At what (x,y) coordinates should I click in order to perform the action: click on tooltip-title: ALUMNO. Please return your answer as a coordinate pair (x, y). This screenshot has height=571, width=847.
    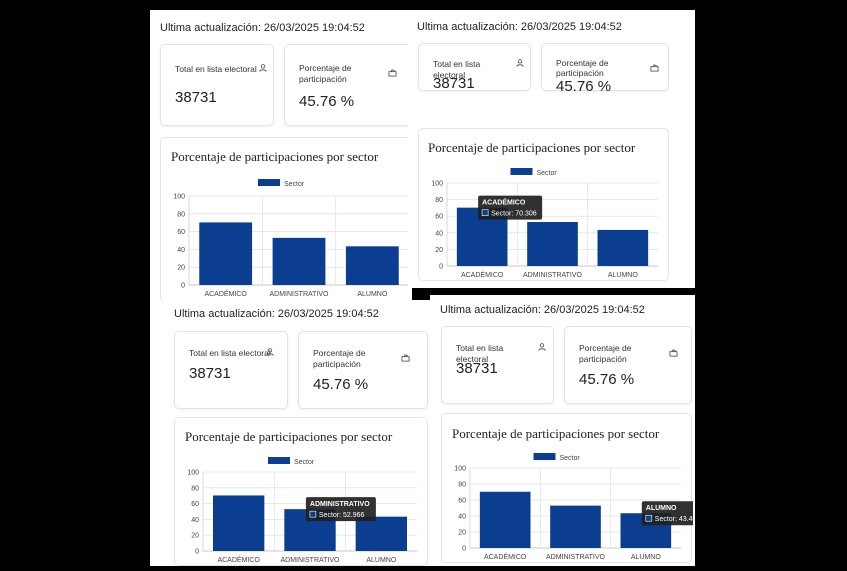
    Looking at the image, I should click on (661, 508).